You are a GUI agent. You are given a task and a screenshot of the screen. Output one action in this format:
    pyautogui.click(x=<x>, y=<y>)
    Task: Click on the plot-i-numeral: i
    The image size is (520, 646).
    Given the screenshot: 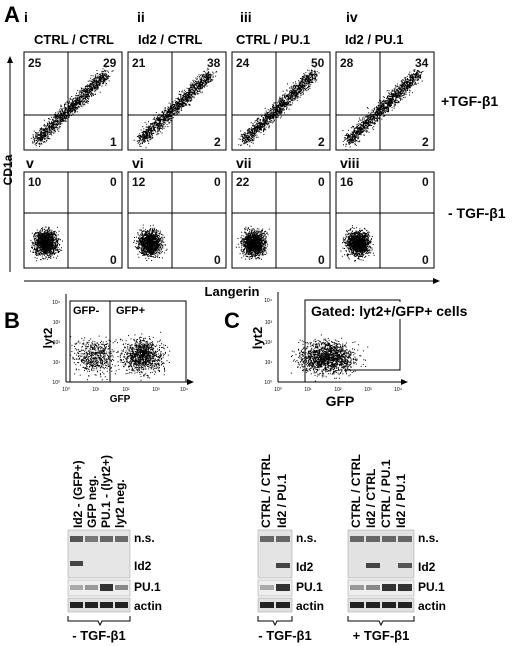 What is the action you would take?
    pyautogui.click(x=26, y=17)
    